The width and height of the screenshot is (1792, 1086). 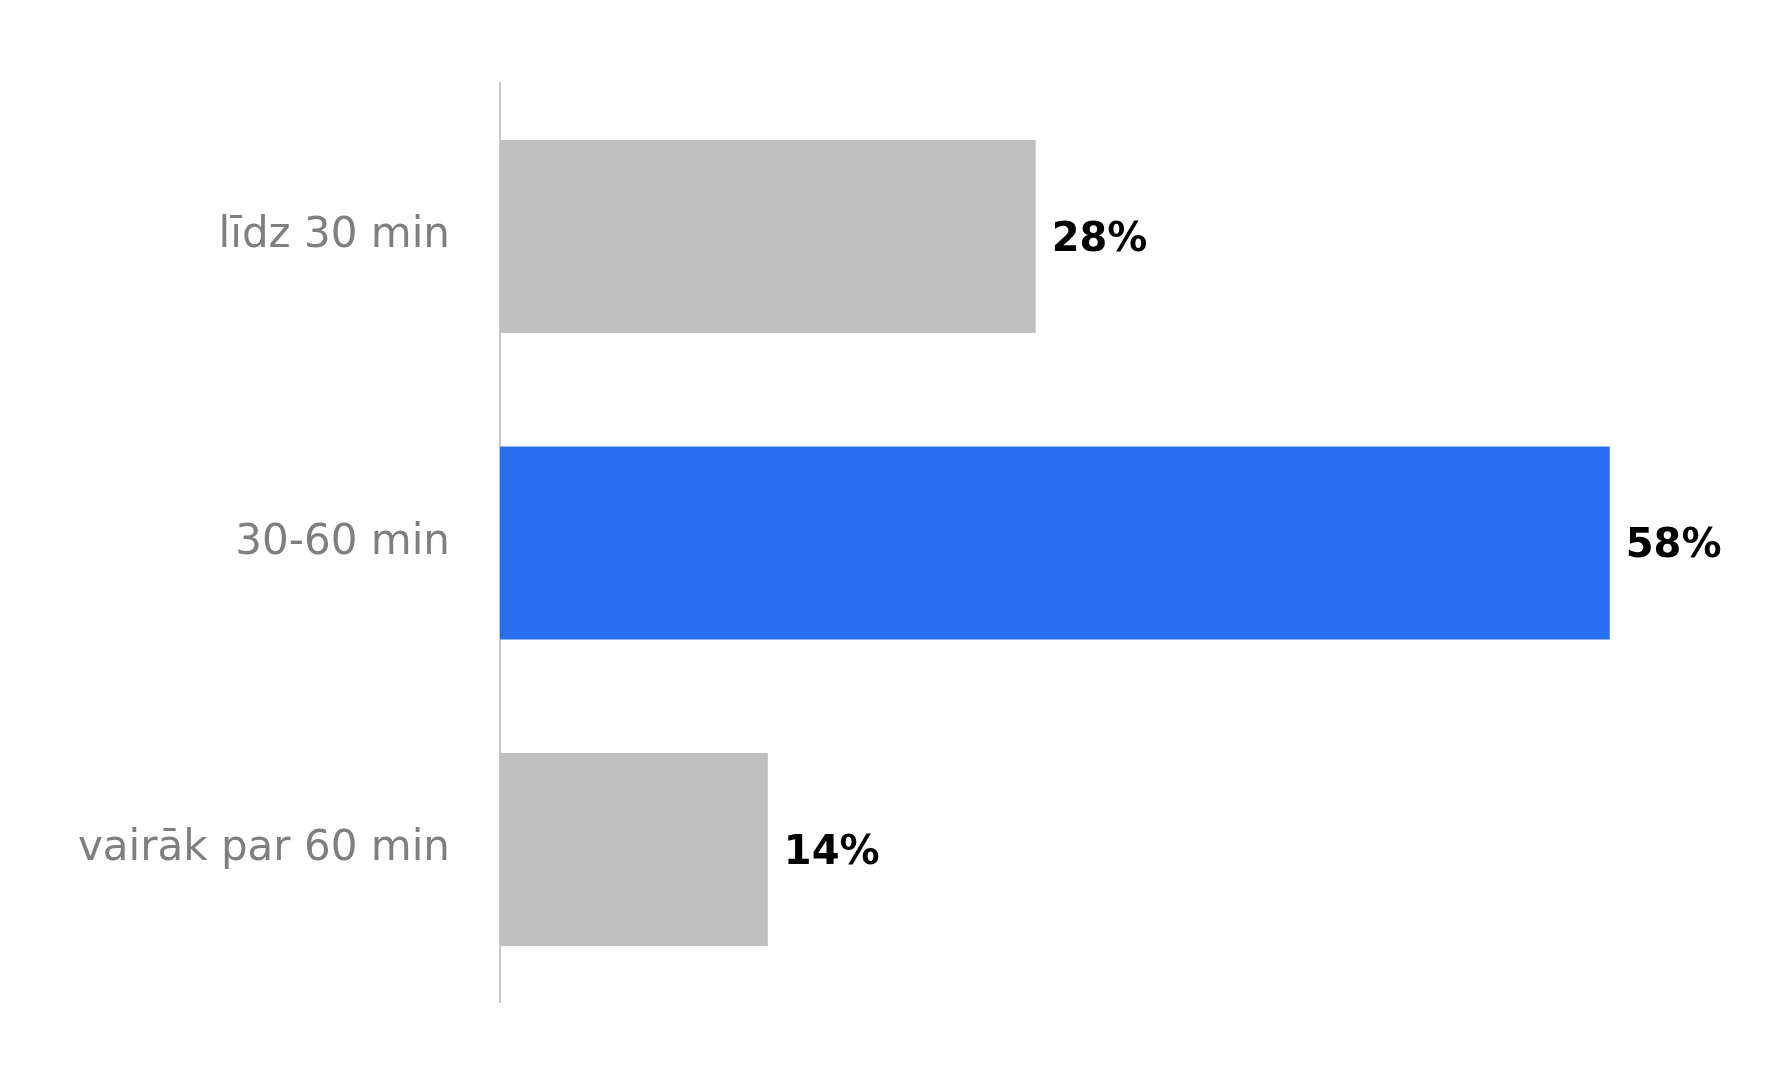 What do you see at coordinates (264, 846) in the screenshot?
I see `y-tick-label: vairāk par 60 min` at bounding box center [264, 846].